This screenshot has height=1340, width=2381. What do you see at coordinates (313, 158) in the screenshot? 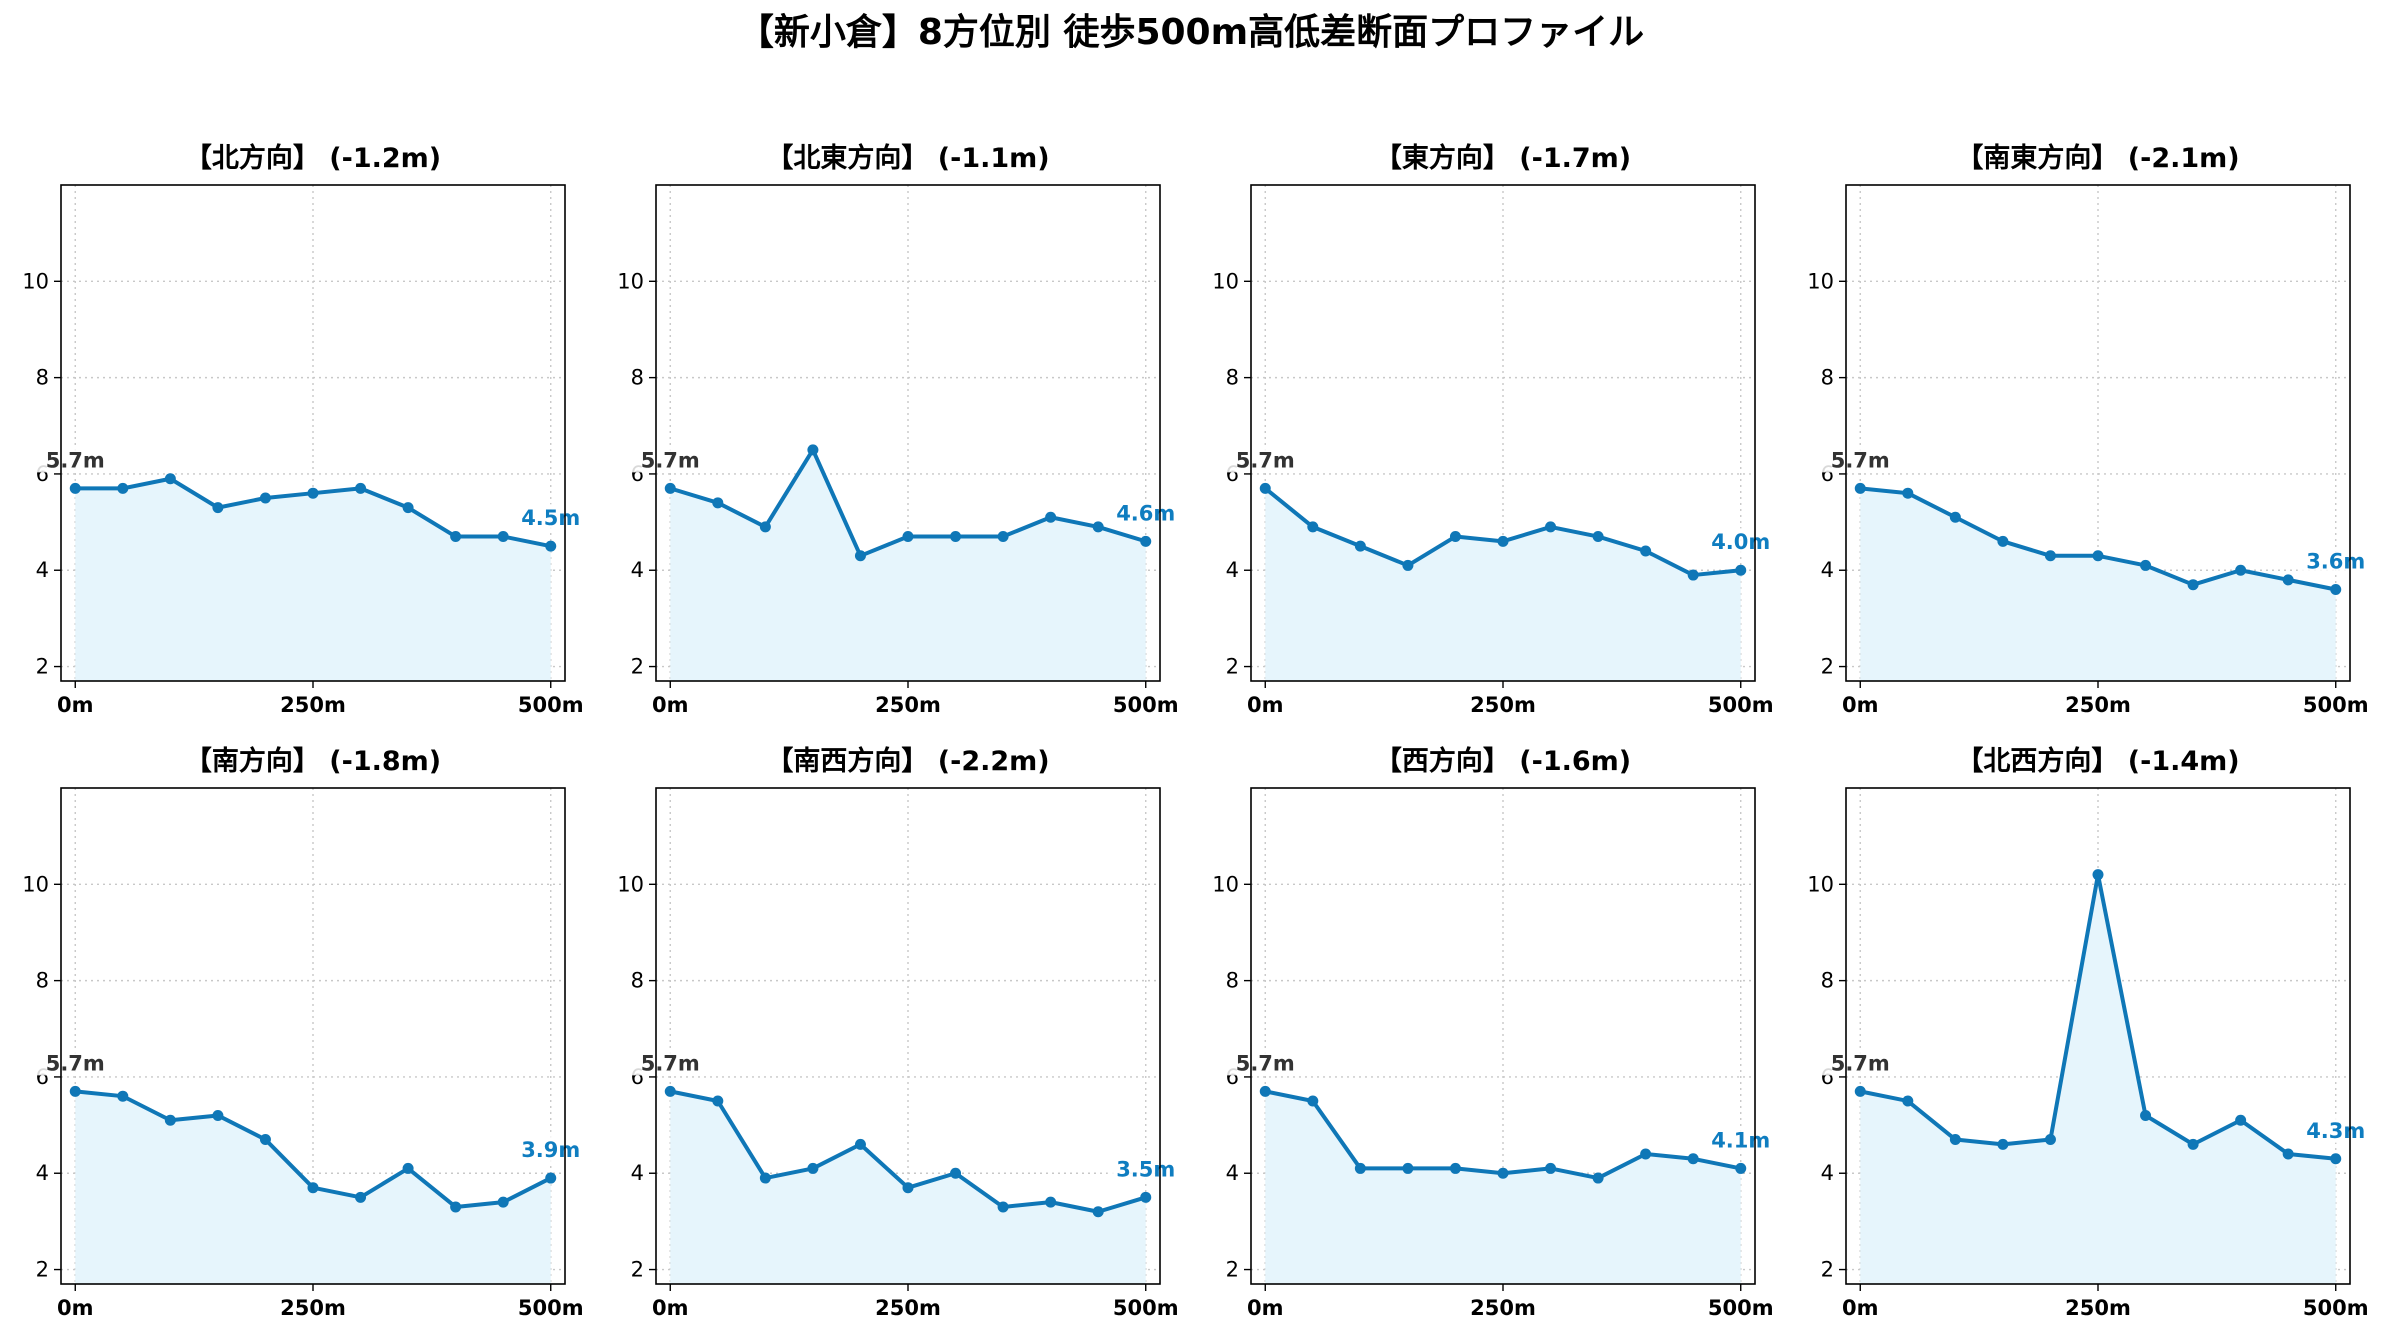
I see `panel-title: 【北方向】 (-1.2m)` at bounding box center [313, 158].